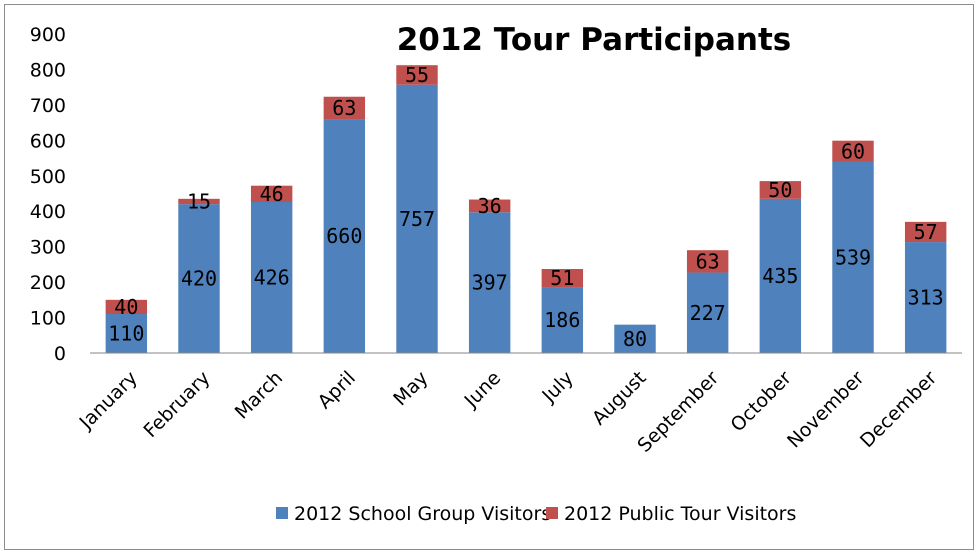 This screenshot has width=980, height=556. What do you see at coordinates (48, 35) in the screenshot?
I see `y-tick-label: 900` at bounding box center [48, 35].